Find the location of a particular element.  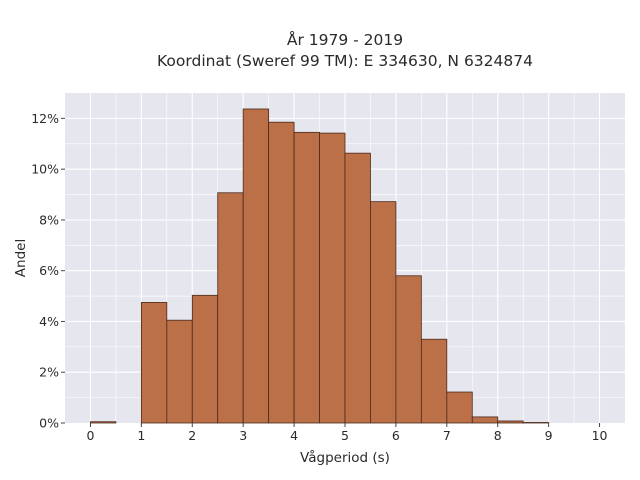

x-axis-ticks: 0 1 2 3 4 5 6 7 8 9 10 is located at coordinates (347, 433).